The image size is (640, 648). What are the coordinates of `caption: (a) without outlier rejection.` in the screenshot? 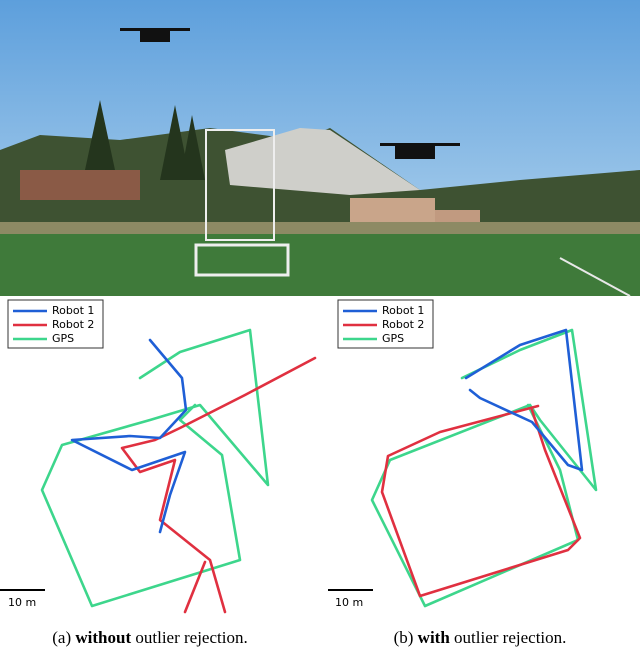 It's located at (149, 637).